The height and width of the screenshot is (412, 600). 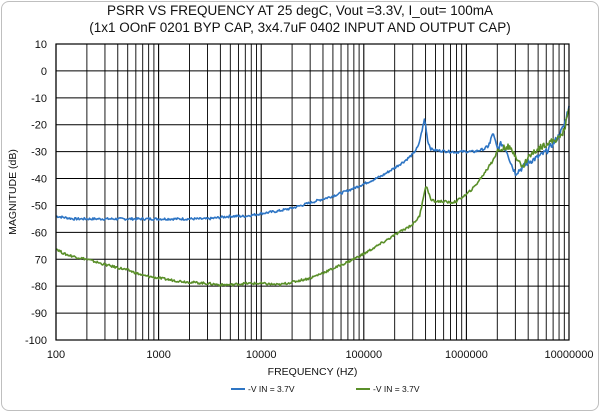 What do you see at coordinates (13, 192) in the screenshot?
I see `y-axis-label: MAGNITUDE (dB)` at bounding box center [13, 192].